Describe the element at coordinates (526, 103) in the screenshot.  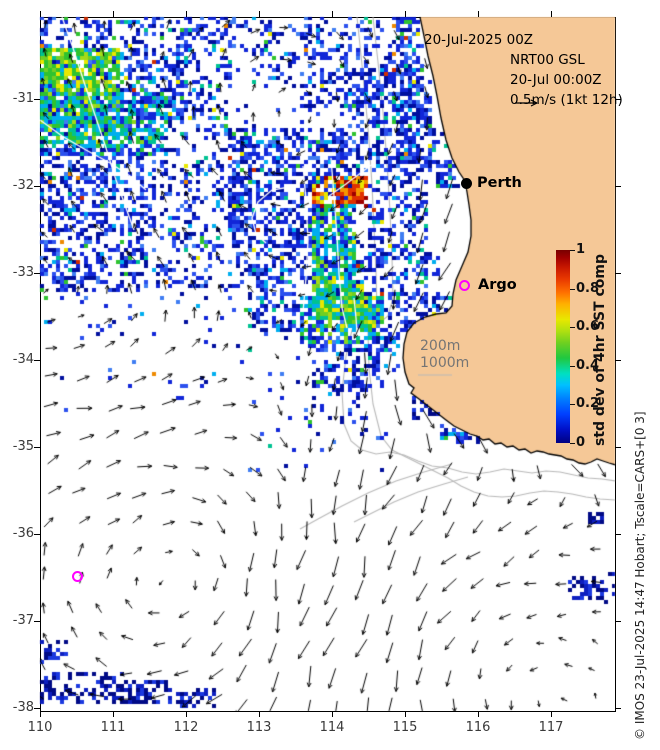
I see `reference-arrow-icon` at that location.